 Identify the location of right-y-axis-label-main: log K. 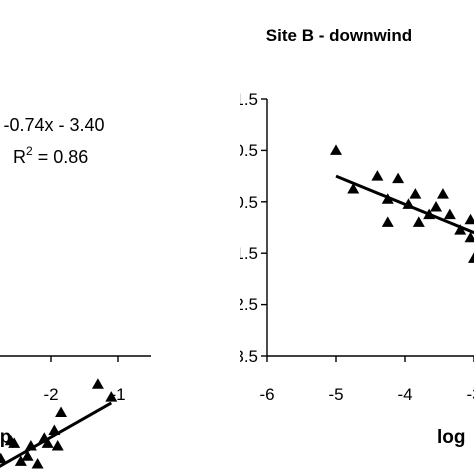
(192, 232).